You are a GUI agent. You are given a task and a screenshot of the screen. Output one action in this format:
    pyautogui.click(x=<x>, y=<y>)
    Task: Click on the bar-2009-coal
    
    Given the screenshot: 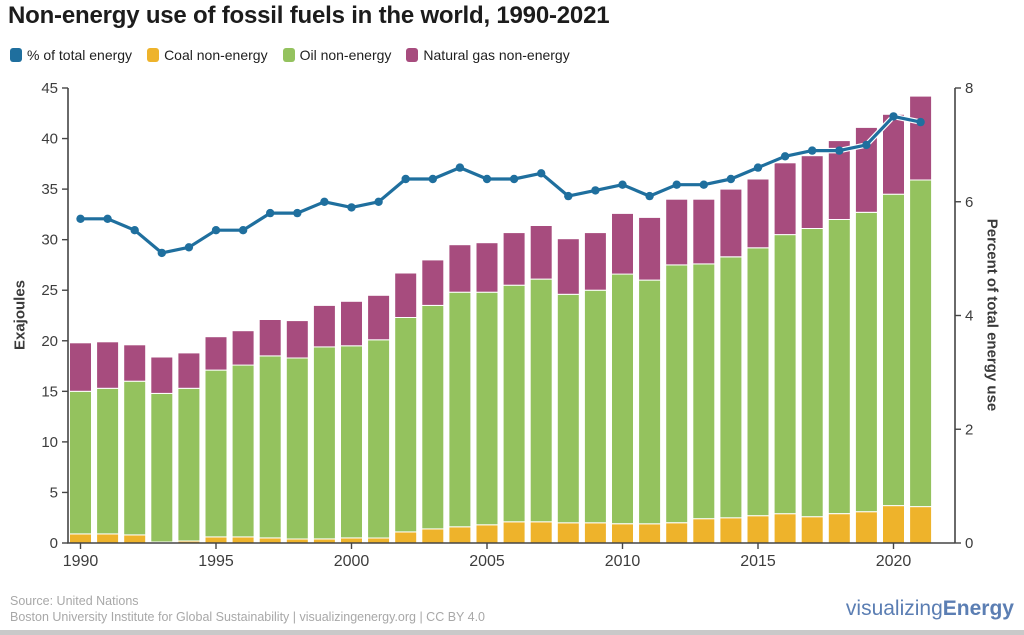 What is the action you would take?
    pyautogui.click(x=595, y=533)
    